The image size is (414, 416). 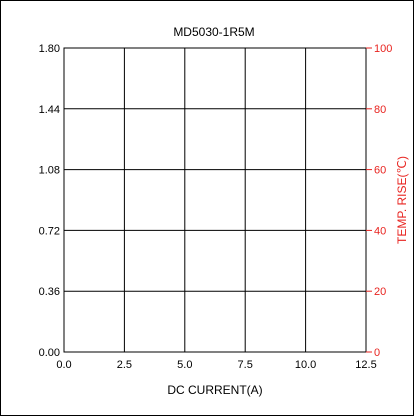 What do you see at coordinates (49, 49) in the screenshot?
I see `y-tick-label: 1.80` at bounding box center [49, 49].